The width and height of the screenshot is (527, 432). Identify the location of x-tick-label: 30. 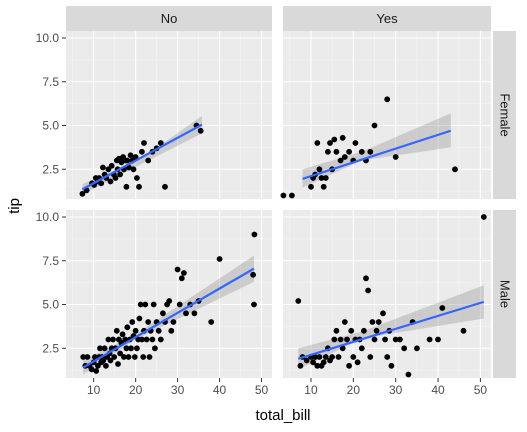
(396, 390).